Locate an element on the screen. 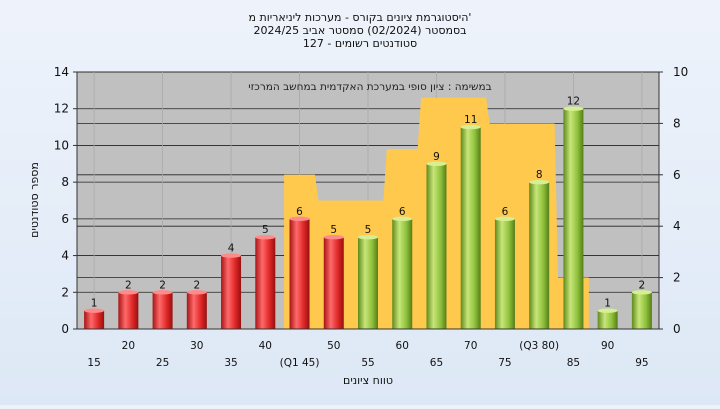  right-tick-label-2: 4 is located at coordinates (677, 226).